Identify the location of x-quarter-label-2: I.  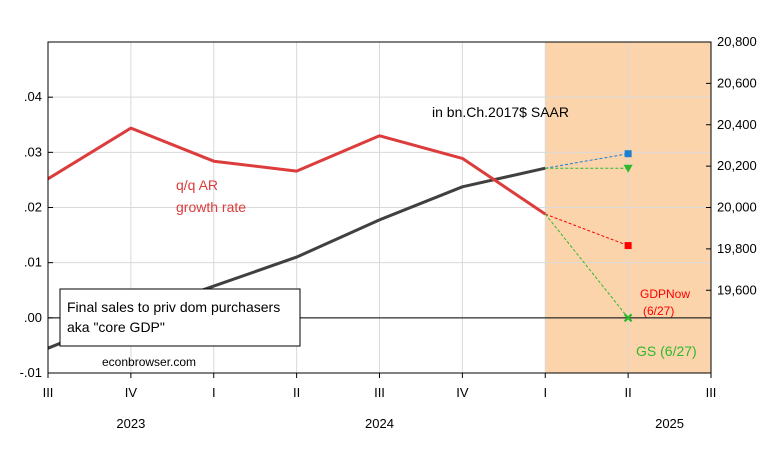
(214, 392).